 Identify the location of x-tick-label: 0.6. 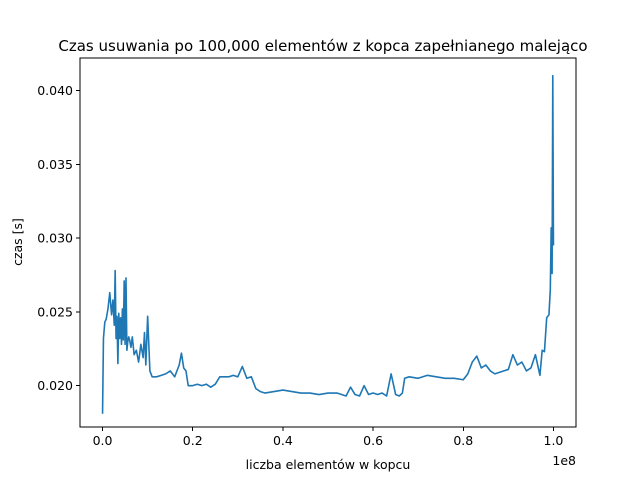
(373, 440).